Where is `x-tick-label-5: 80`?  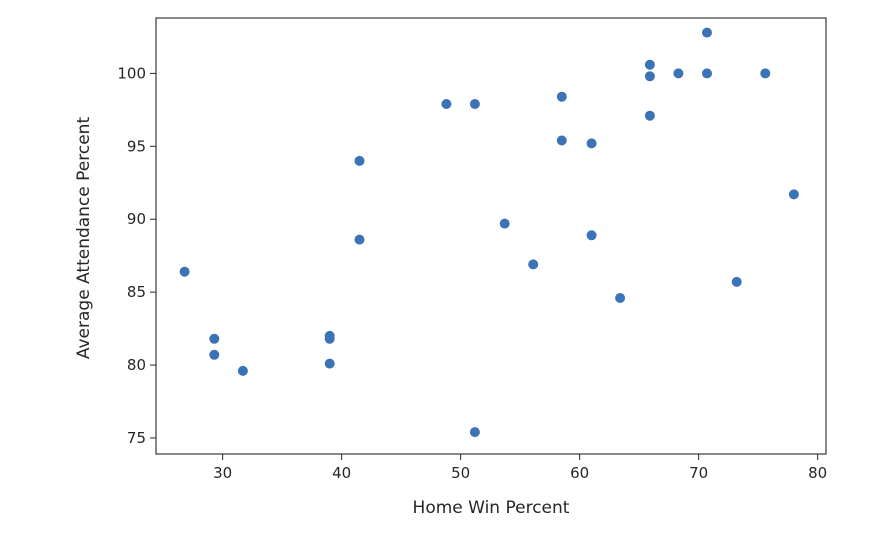
x-tick-label-5: 80 is located at coordinates (817, 473).